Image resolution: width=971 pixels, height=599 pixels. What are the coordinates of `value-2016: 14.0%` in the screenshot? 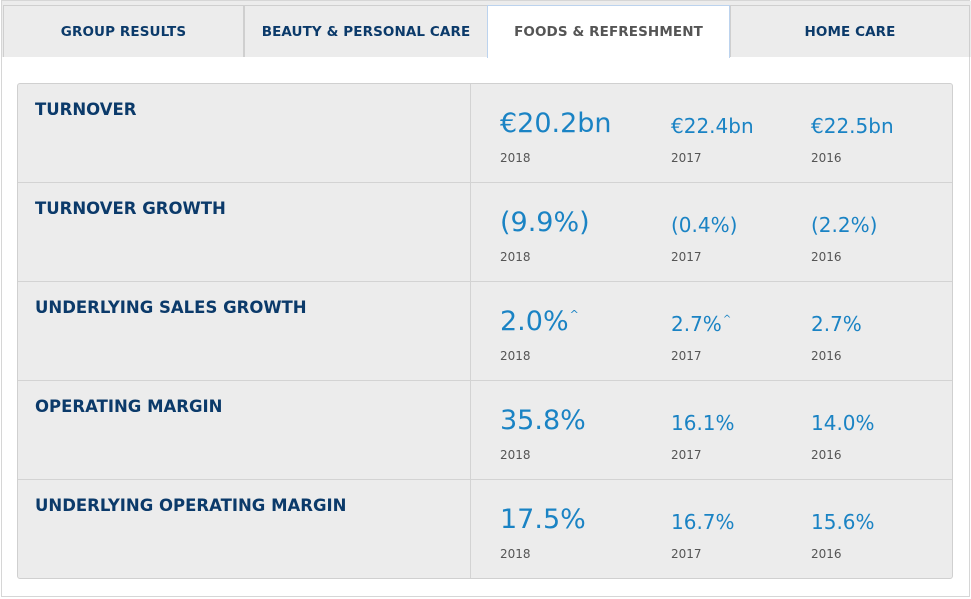 It's located at (843, 423).